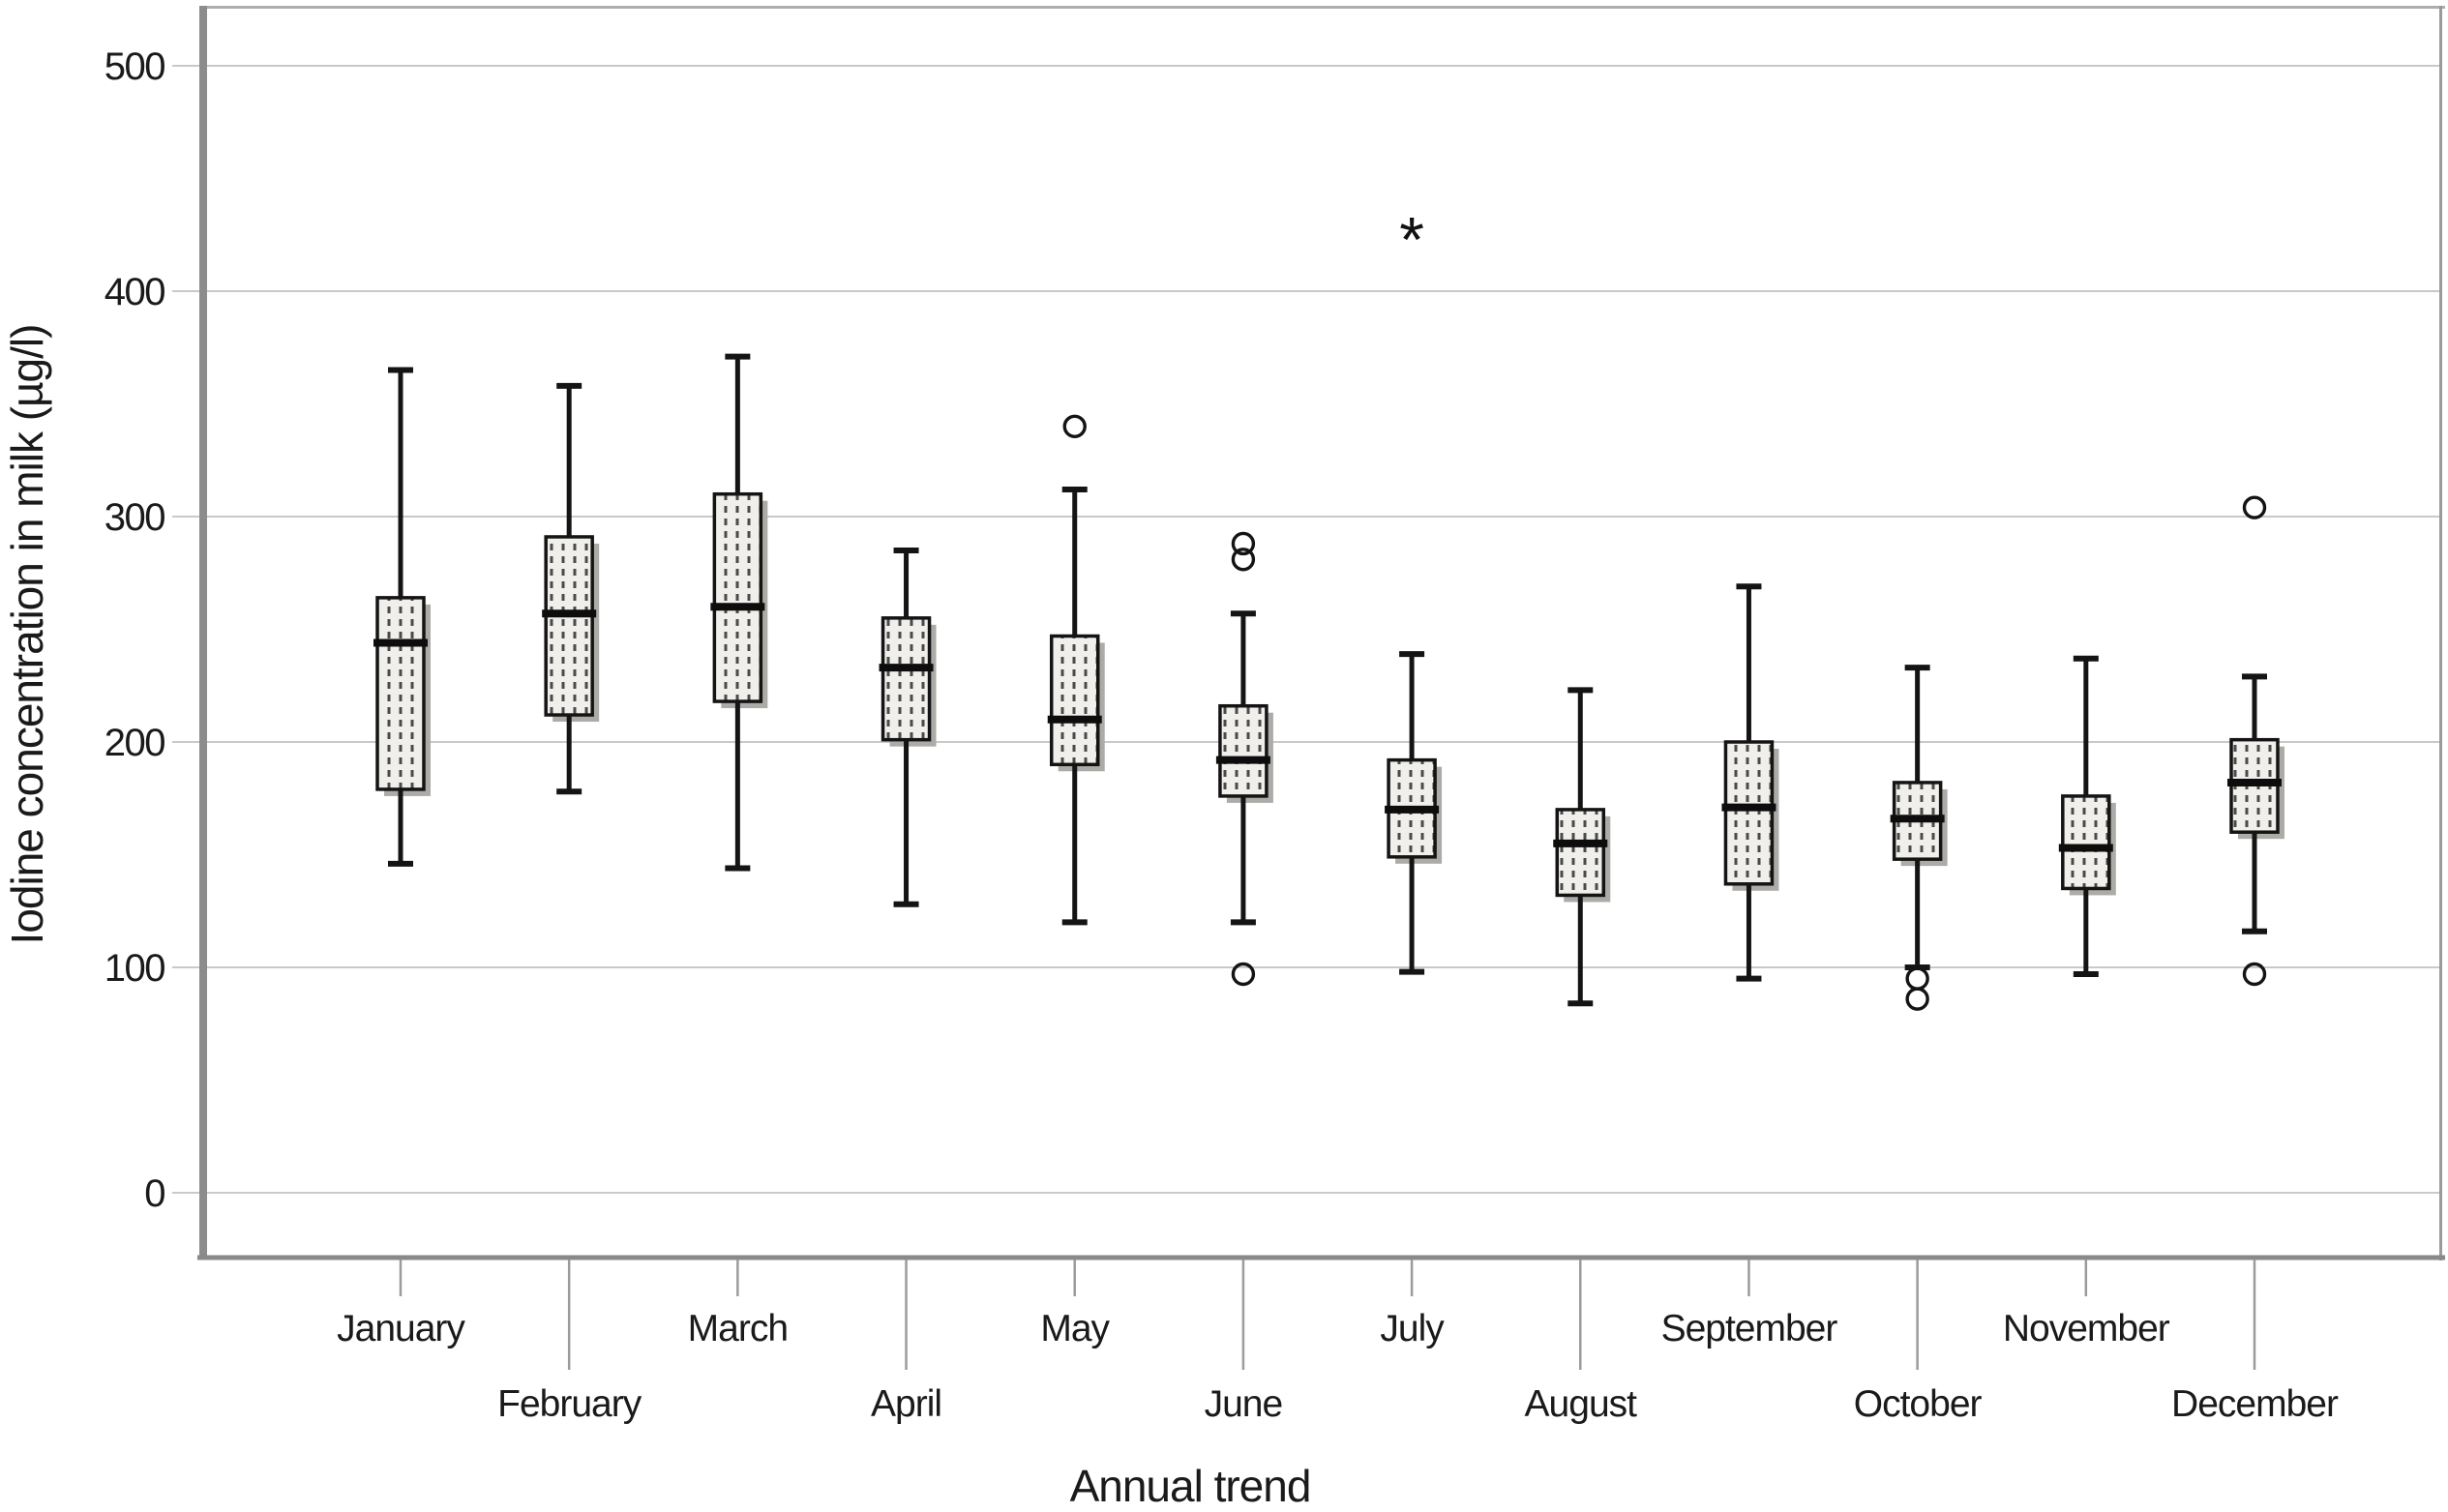 The image size is (2448, 1512). I want to click on boxplot-april, so click(908, 727).